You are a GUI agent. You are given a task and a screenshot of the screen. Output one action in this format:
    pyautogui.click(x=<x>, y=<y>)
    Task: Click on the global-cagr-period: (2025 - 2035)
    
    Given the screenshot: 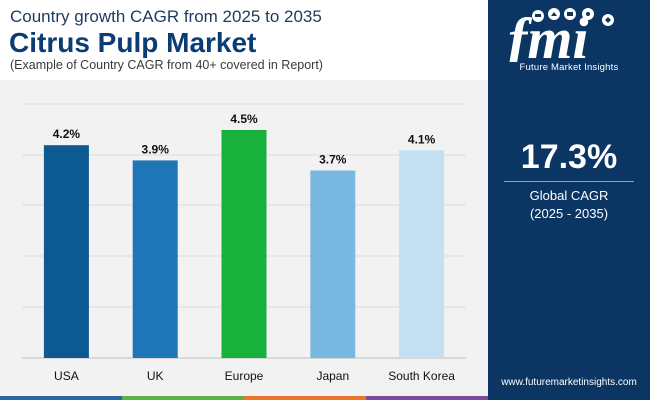 What is the action you would take?
    pyautogui.click(x=569, y=213)
    